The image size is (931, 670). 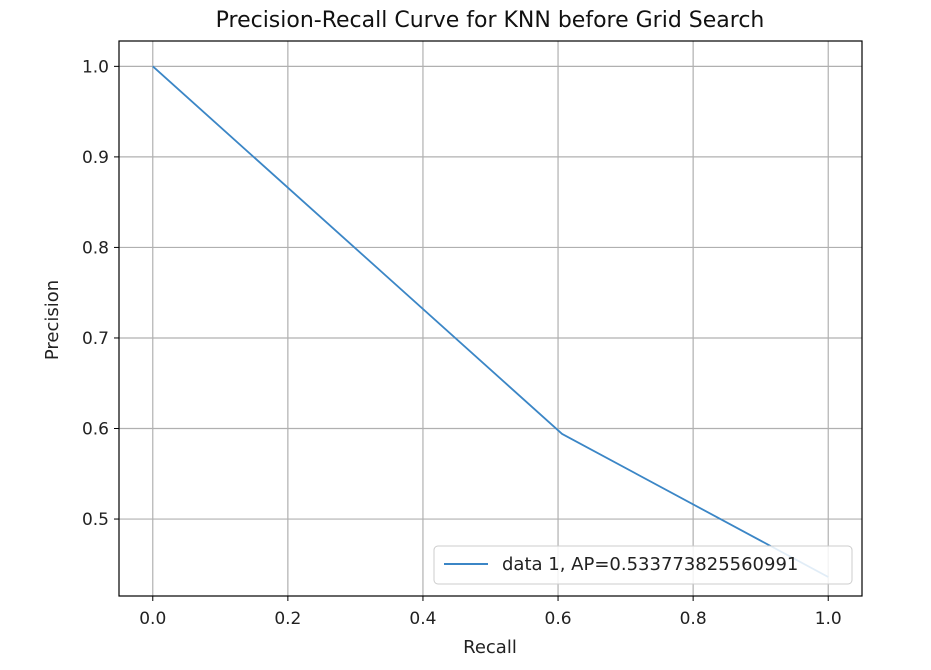 What do you see at coordinates (287, 619) in the screenshot?
I see `x-tick-label: 0.2` at bounding box center [287, 619].